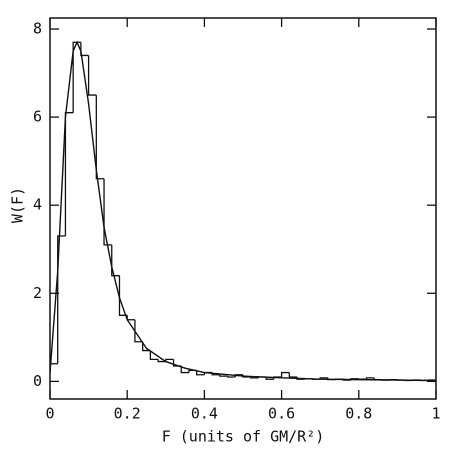  What do you see at coordinates (204, 414) in the screenshot?
I see `x-tick-label: 0.4` at bounding box center [204, 414].